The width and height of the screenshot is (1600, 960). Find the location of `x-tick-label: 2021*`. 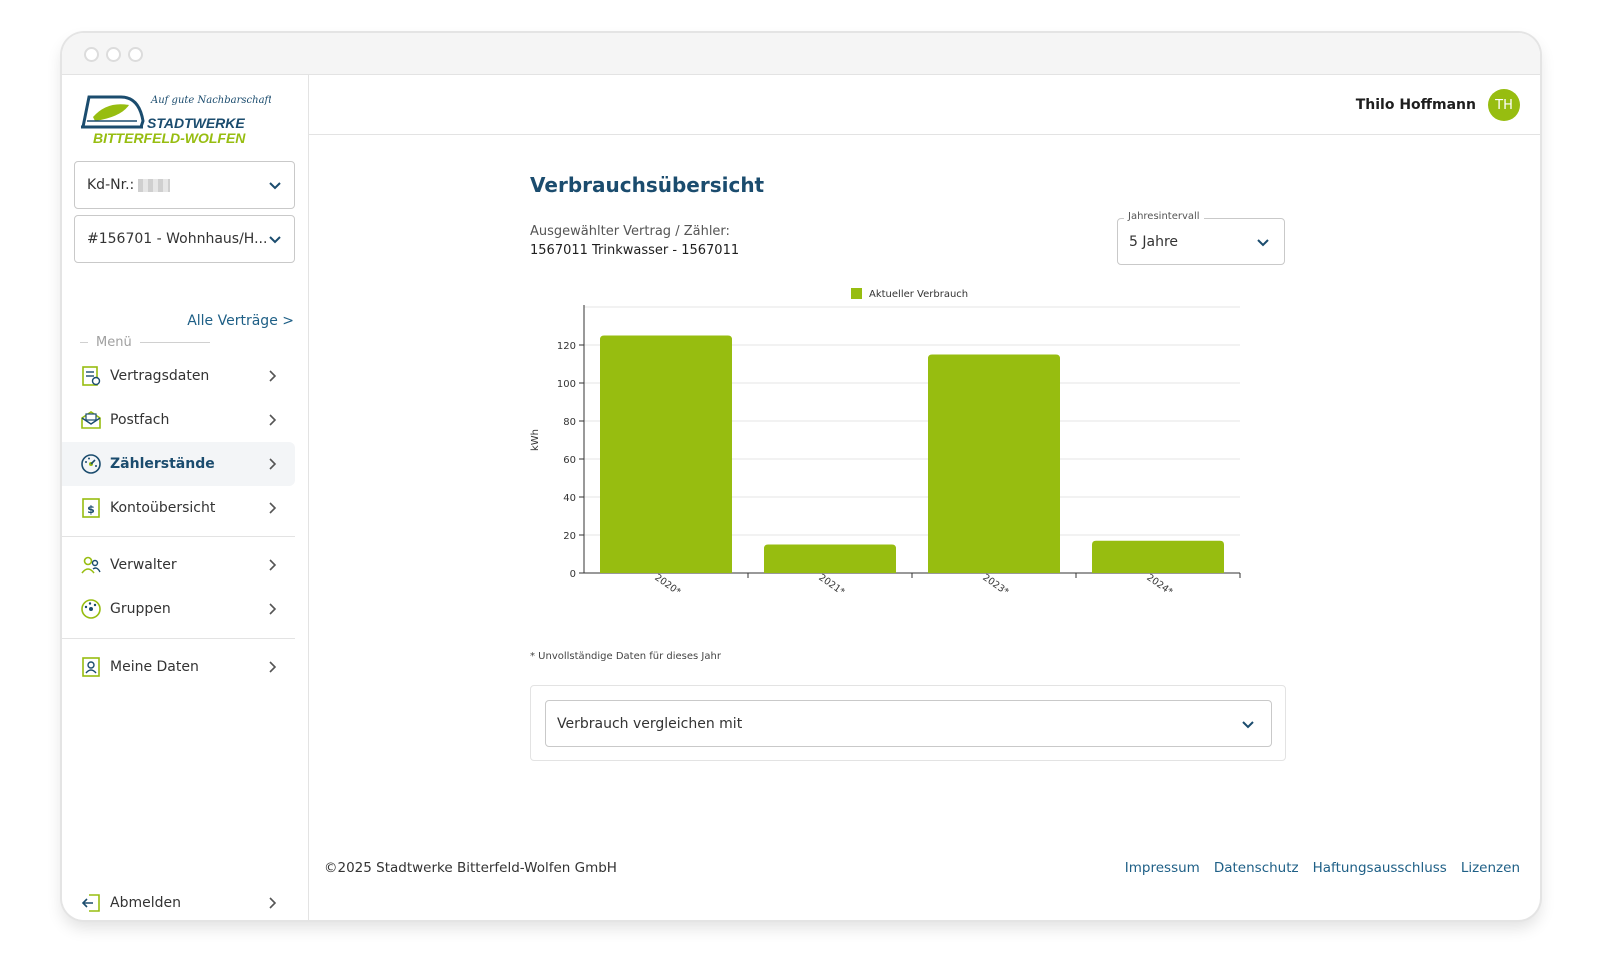

x-tick-label: 2021* is located at coordinates (831, 585).